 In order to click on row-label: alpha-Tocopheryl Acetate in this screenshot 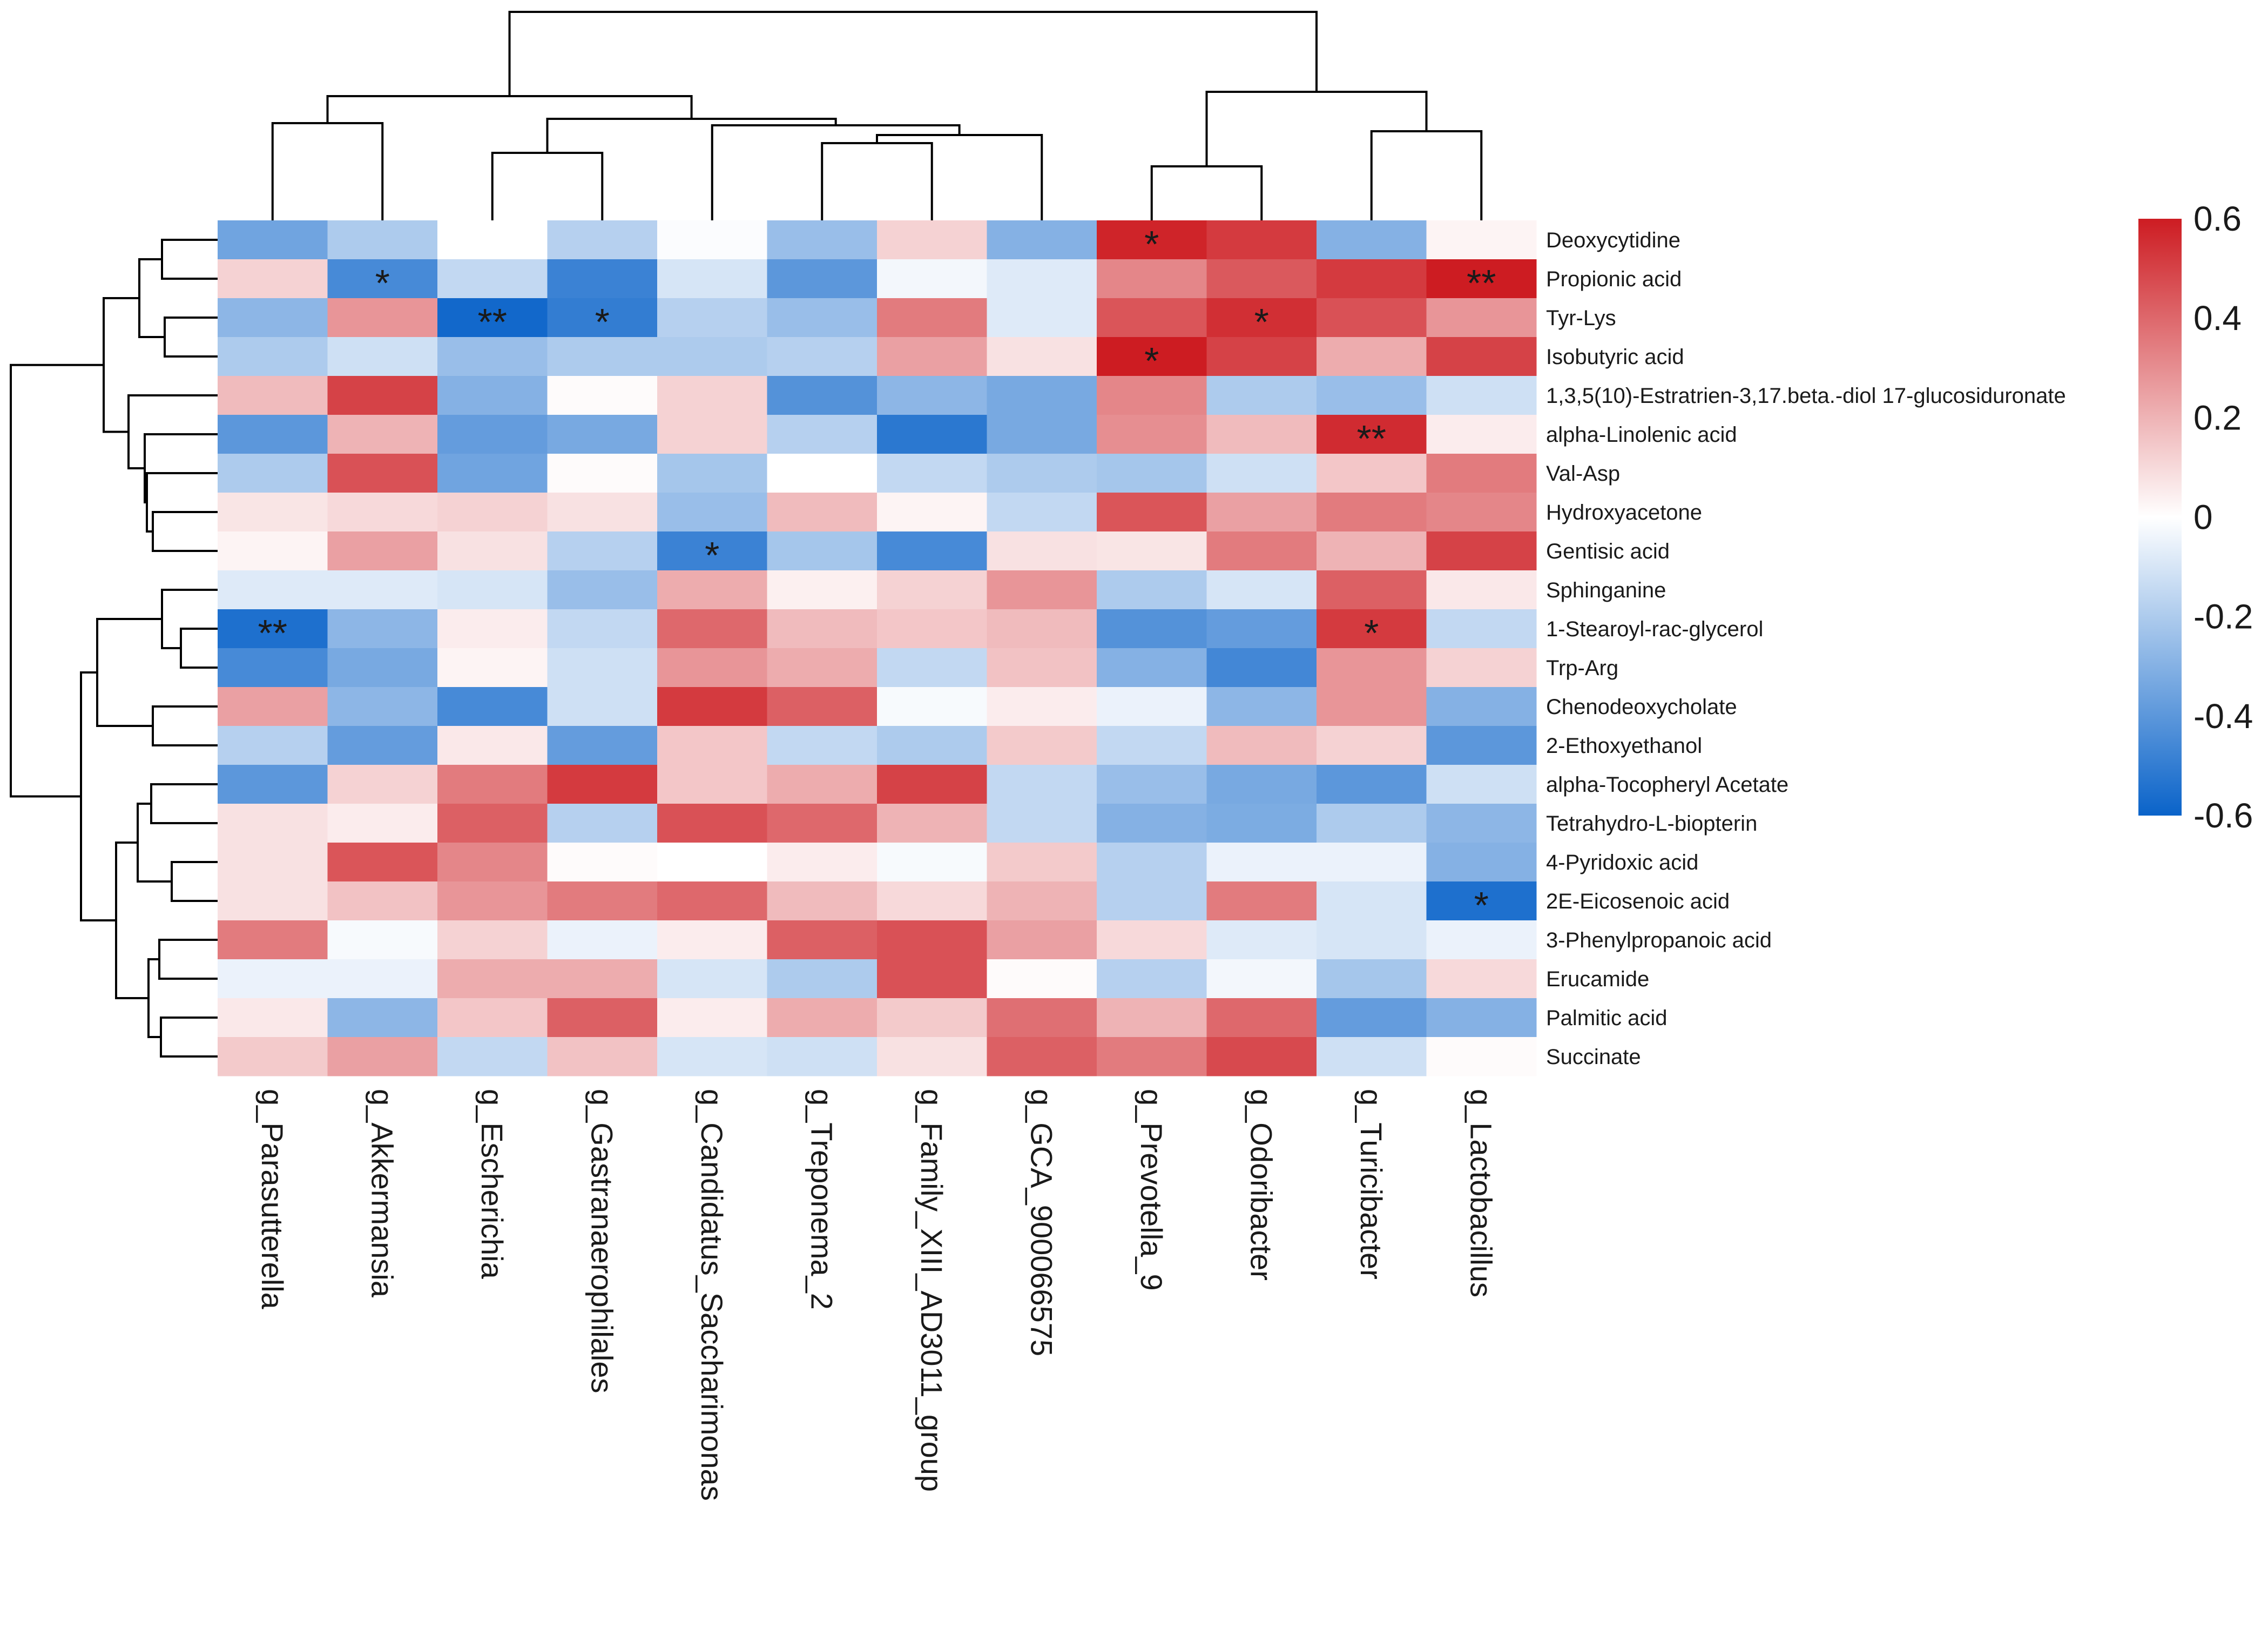, I will do `click(1667, 785)`.